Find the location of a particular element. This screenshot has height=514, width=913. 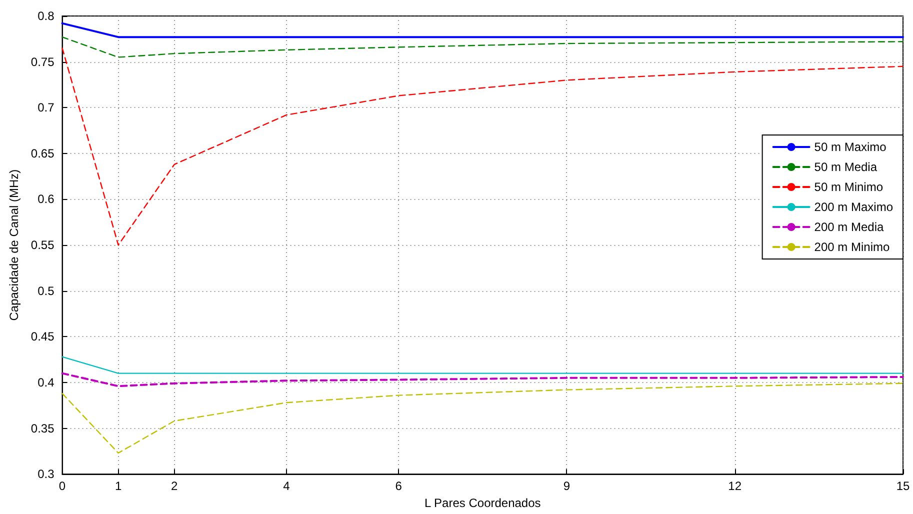

legend-label: 200 m Maximo is located at coordinates (854, 207).